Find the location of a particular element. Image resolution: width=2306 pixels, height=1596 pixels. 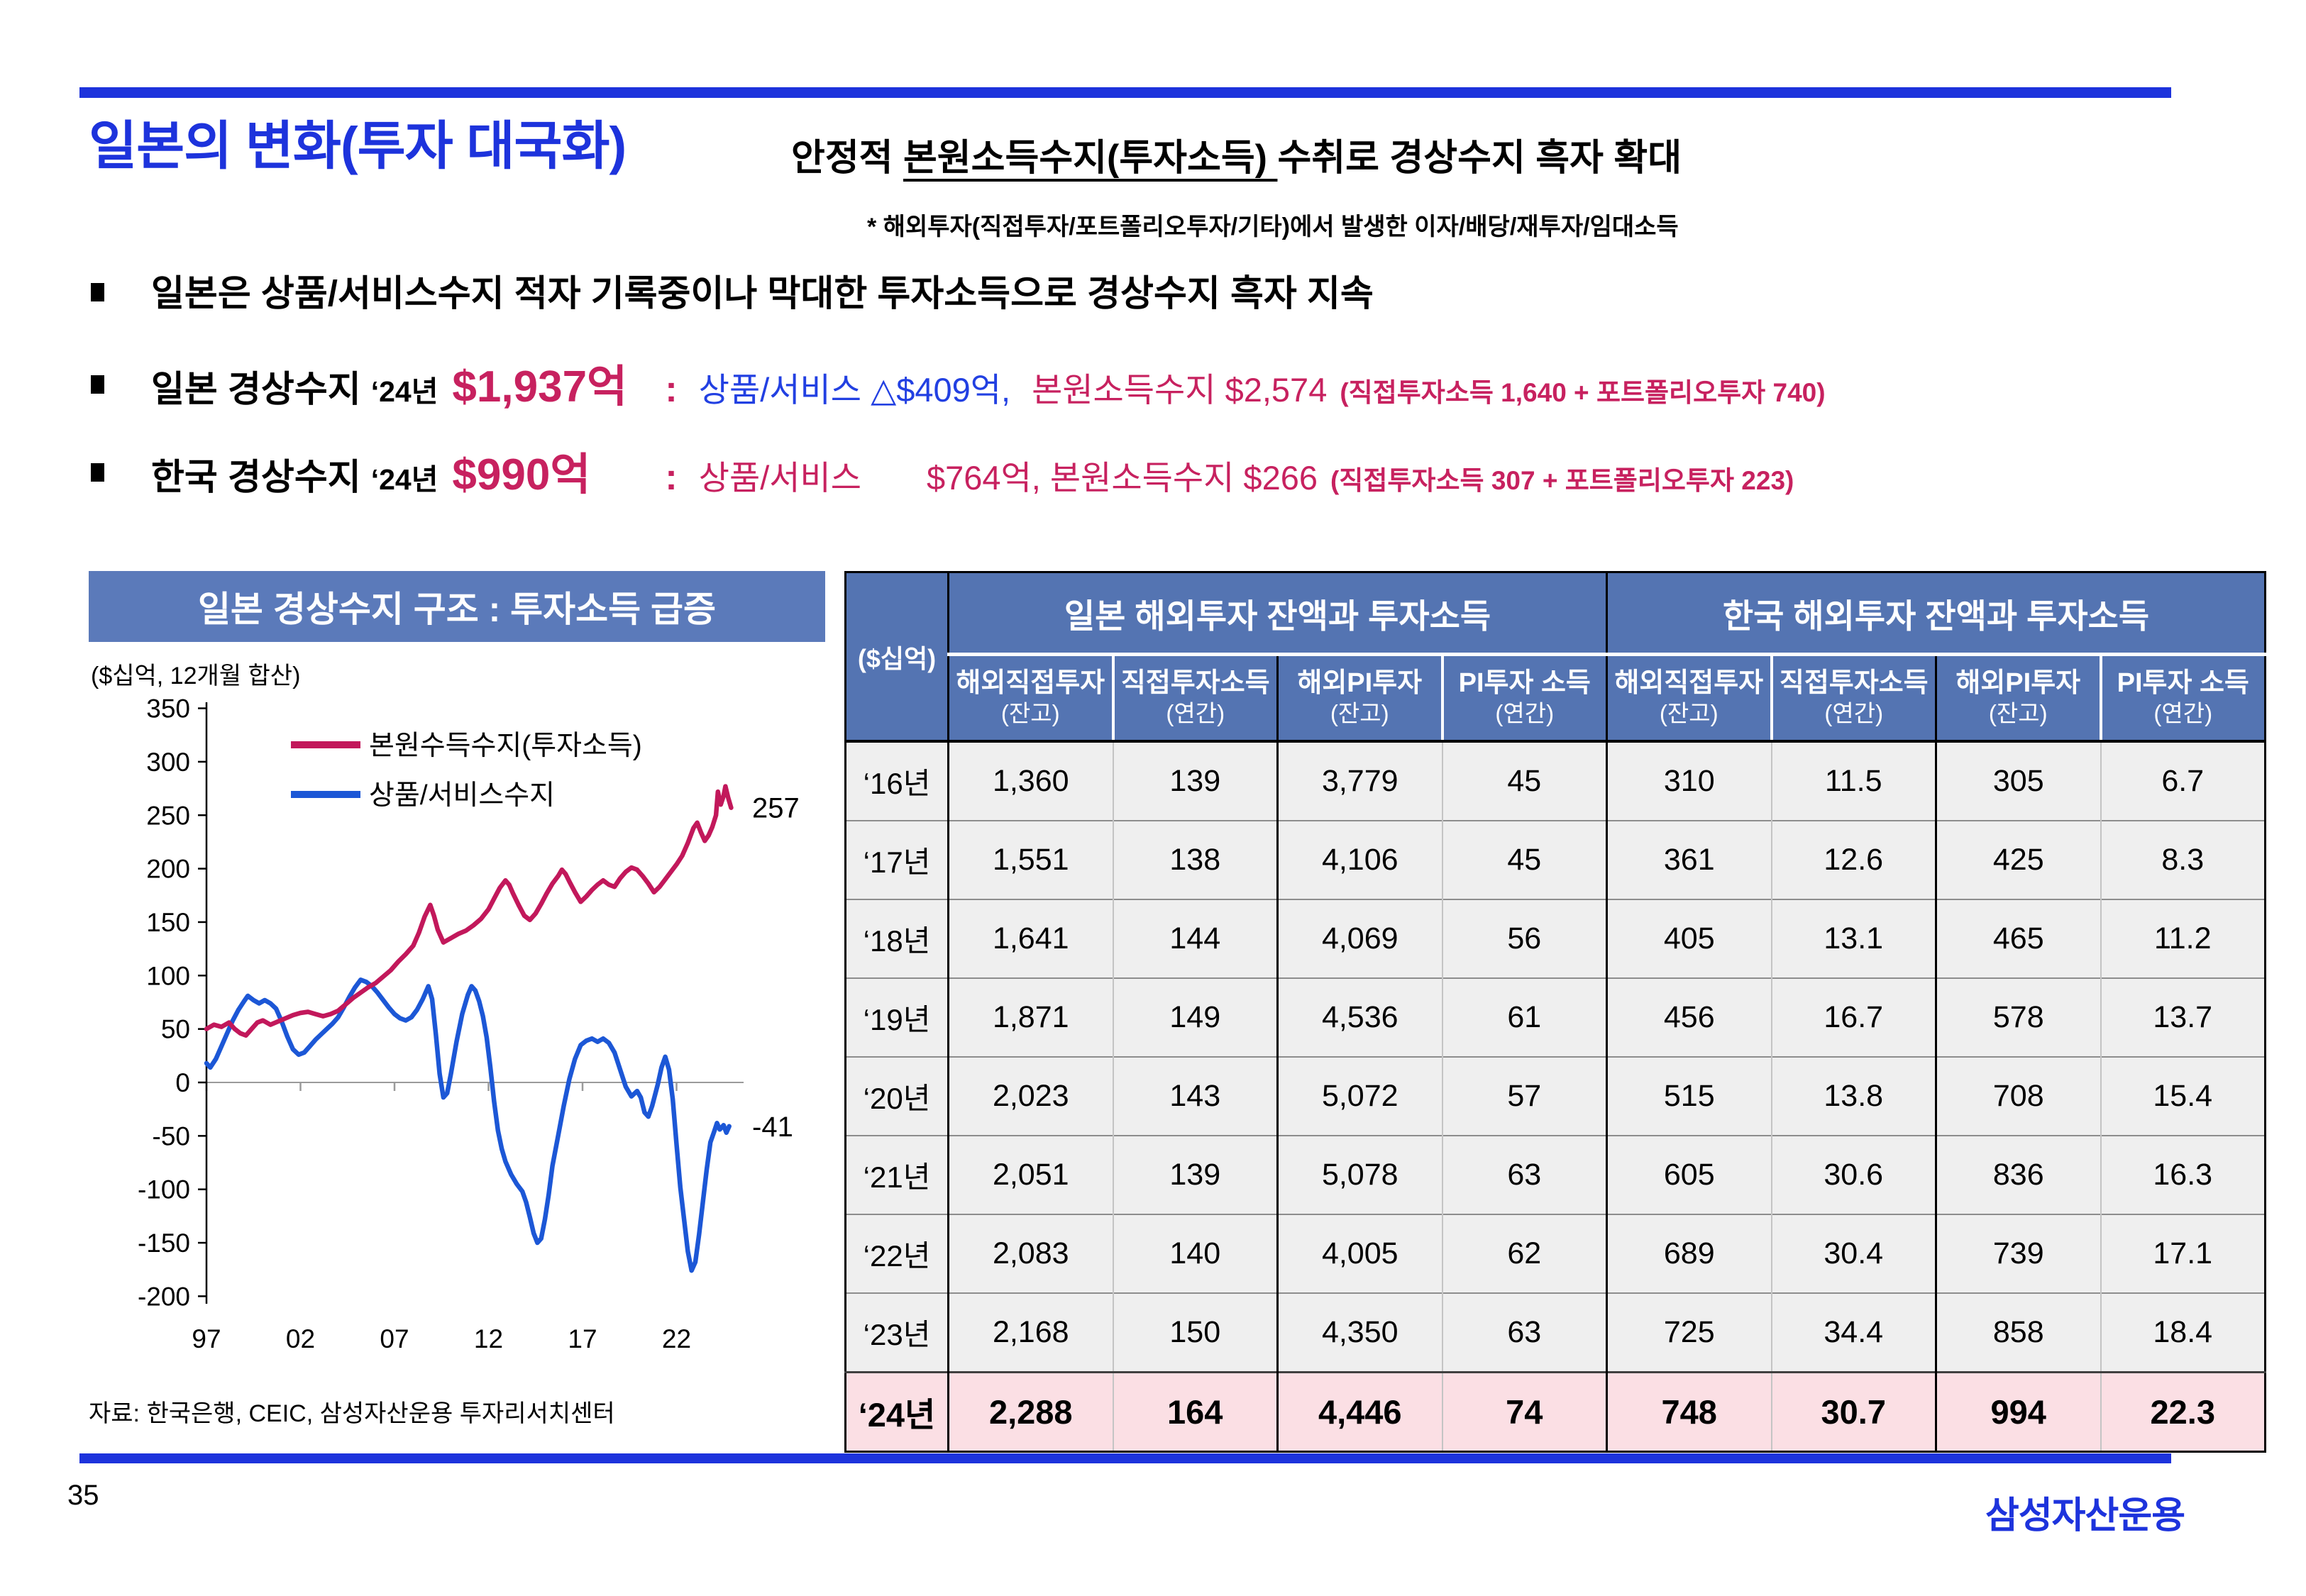

table-cell: 4,069 is located at coordinates (1359, 939).